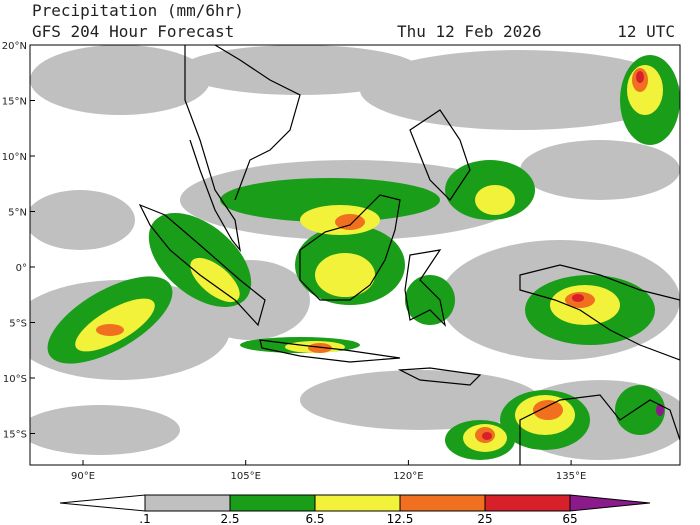  I want to click on lat-label: 10°N, so click(14, 157).